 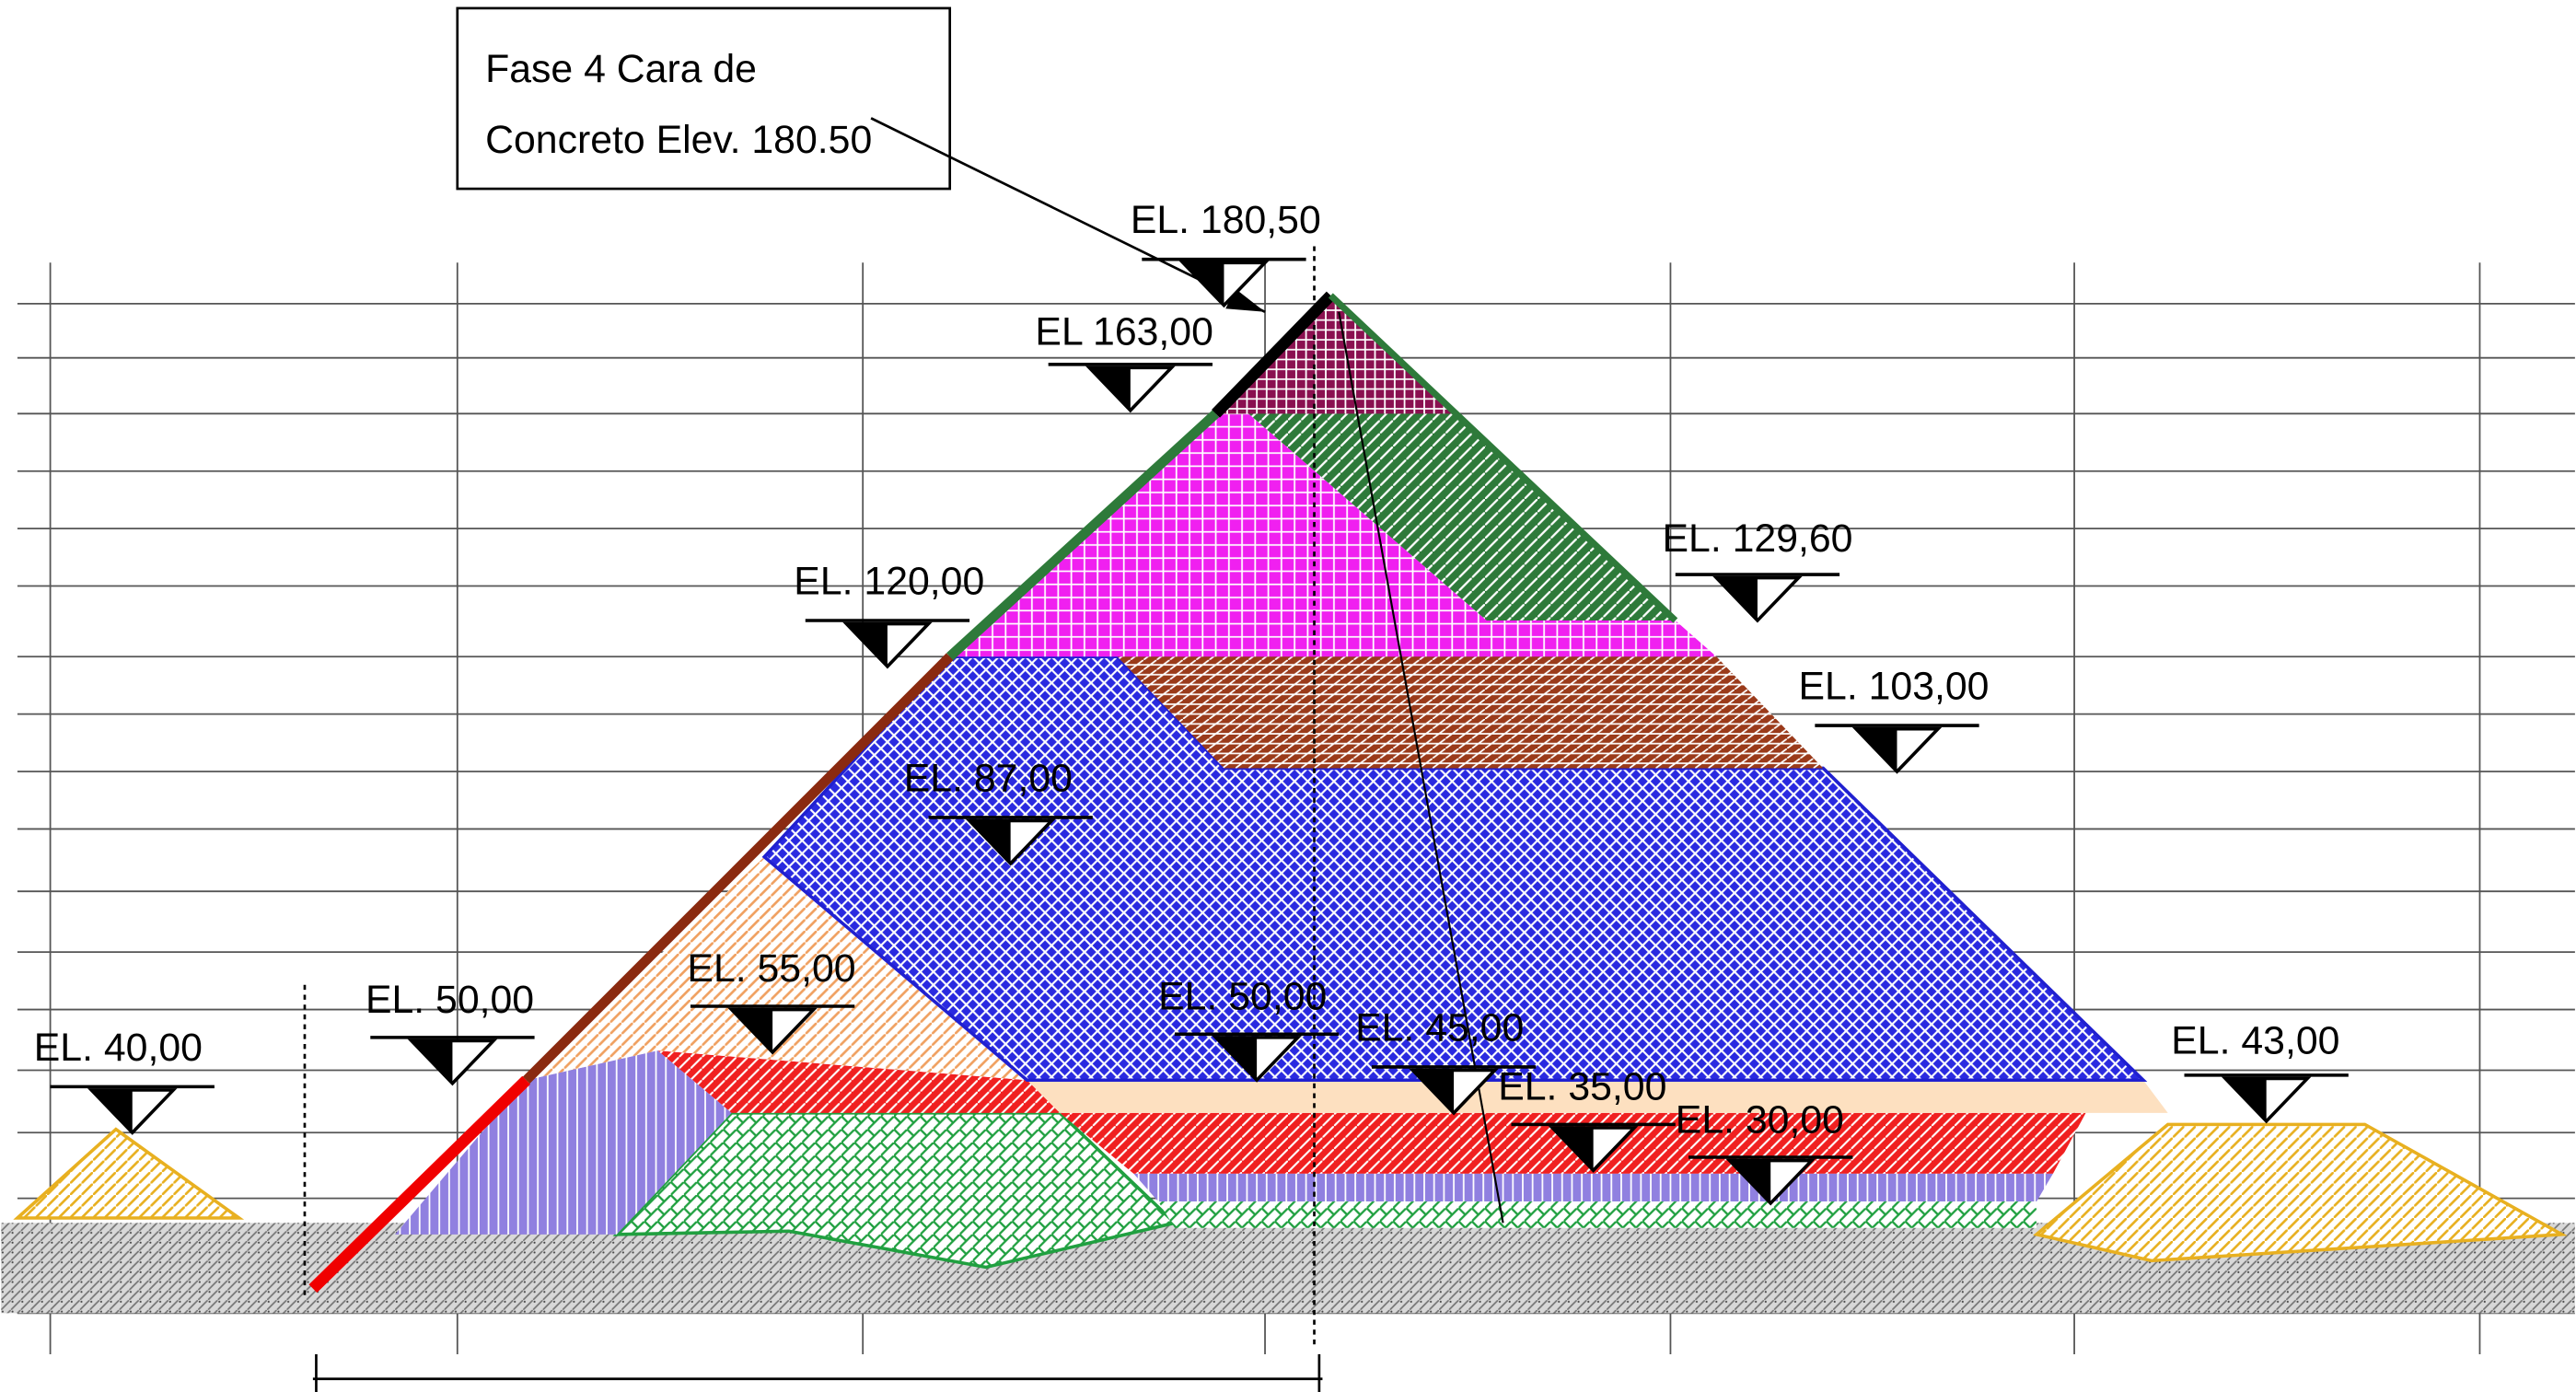 I want to click on elevation-label: EL. 55,00, so click(x=771, y=968).